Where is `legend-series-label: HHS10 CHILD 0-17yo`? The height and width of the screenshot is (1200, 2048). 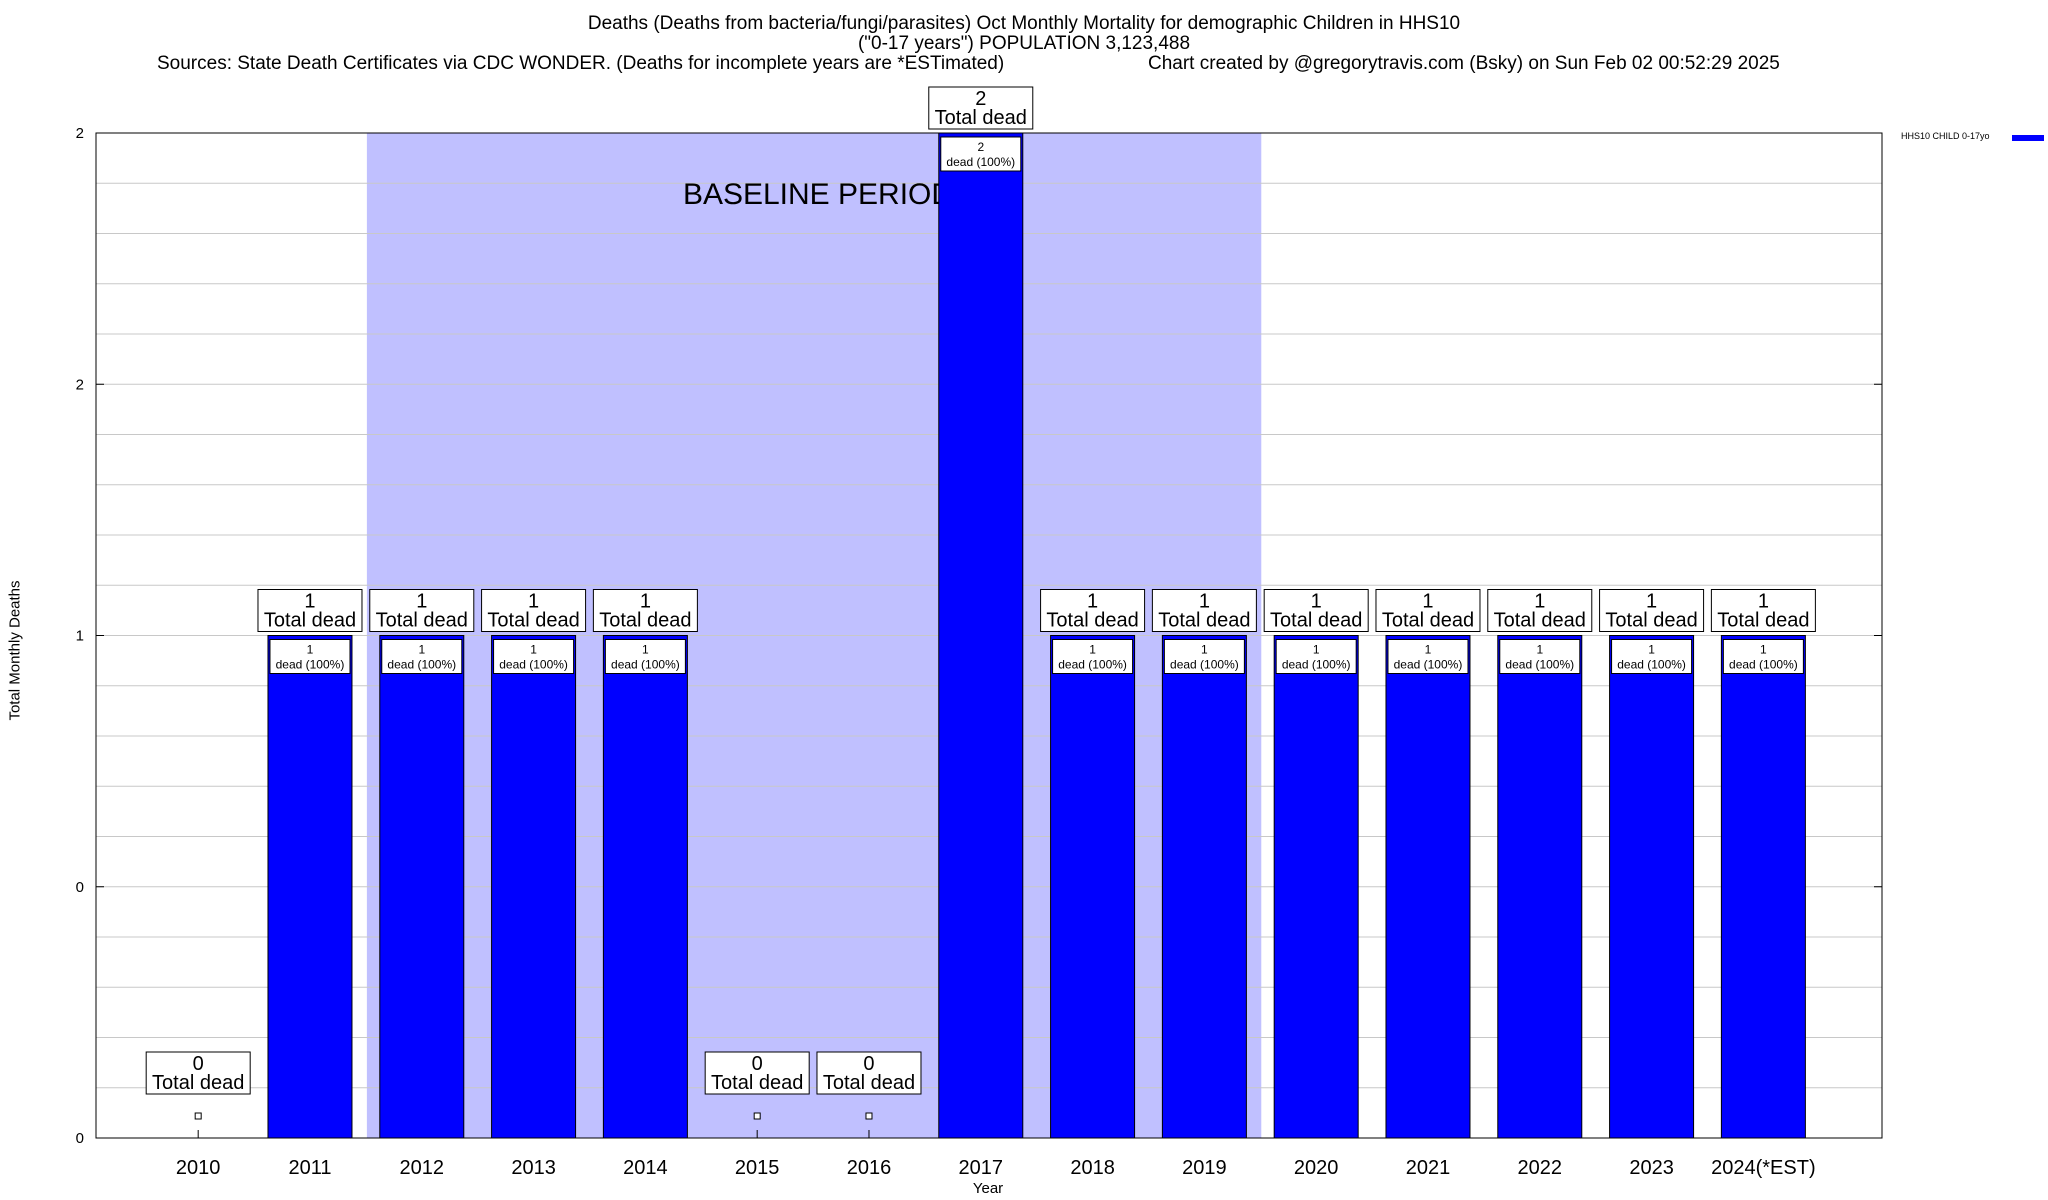
legend-series-label: HHS10 CHILD 0-17yo is located at coordinates (1945, 136).